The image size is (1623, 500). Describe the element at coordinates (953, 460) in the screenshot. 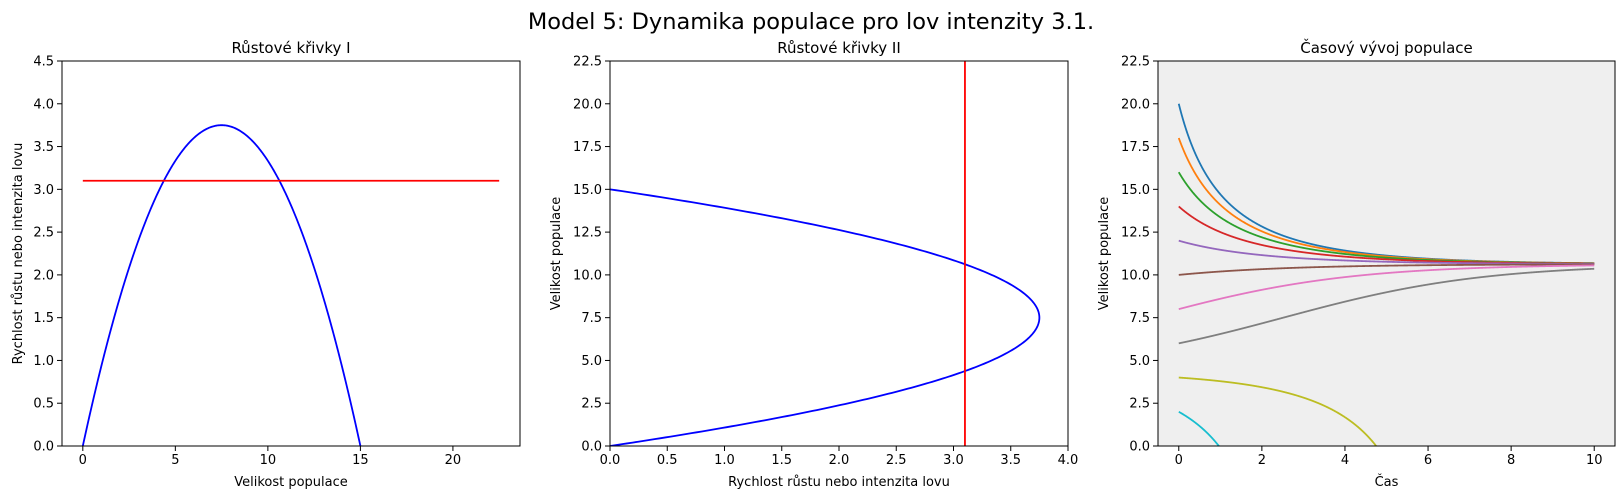

I see `x-tick-label: 3.0` at that location.